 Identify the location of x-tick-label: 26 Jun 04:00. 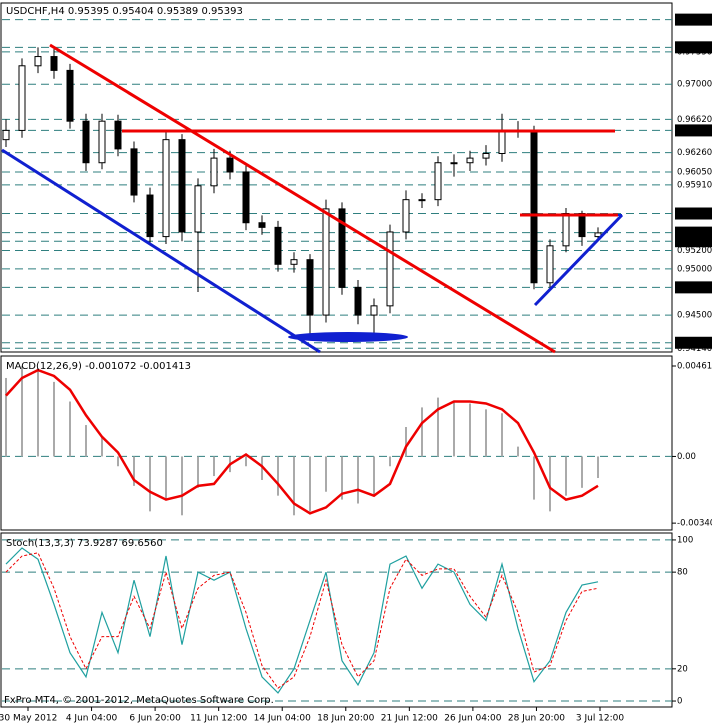
(472, 719).